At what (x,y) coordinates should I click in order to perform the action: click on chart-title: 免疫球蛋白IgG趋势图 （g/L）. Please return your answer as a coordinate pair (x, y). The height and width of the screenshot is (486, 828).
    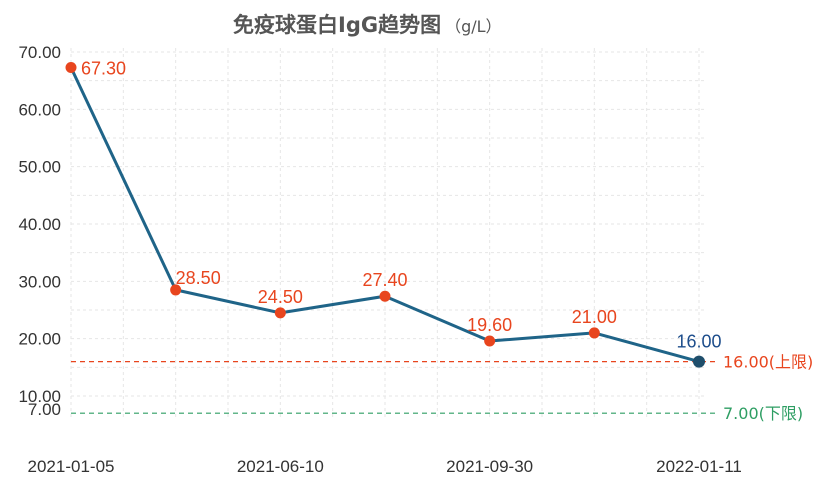
    Looking at the image, I should click on (367, 25).